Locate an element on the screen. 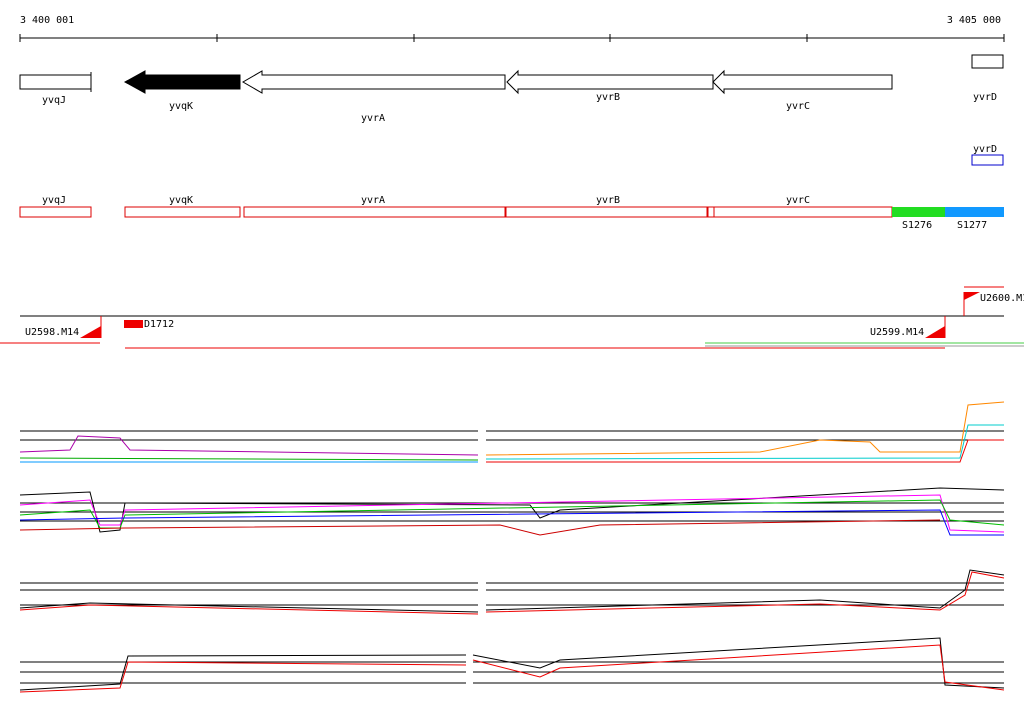  segment-label: S1277 is located at coordinates (972, 225).